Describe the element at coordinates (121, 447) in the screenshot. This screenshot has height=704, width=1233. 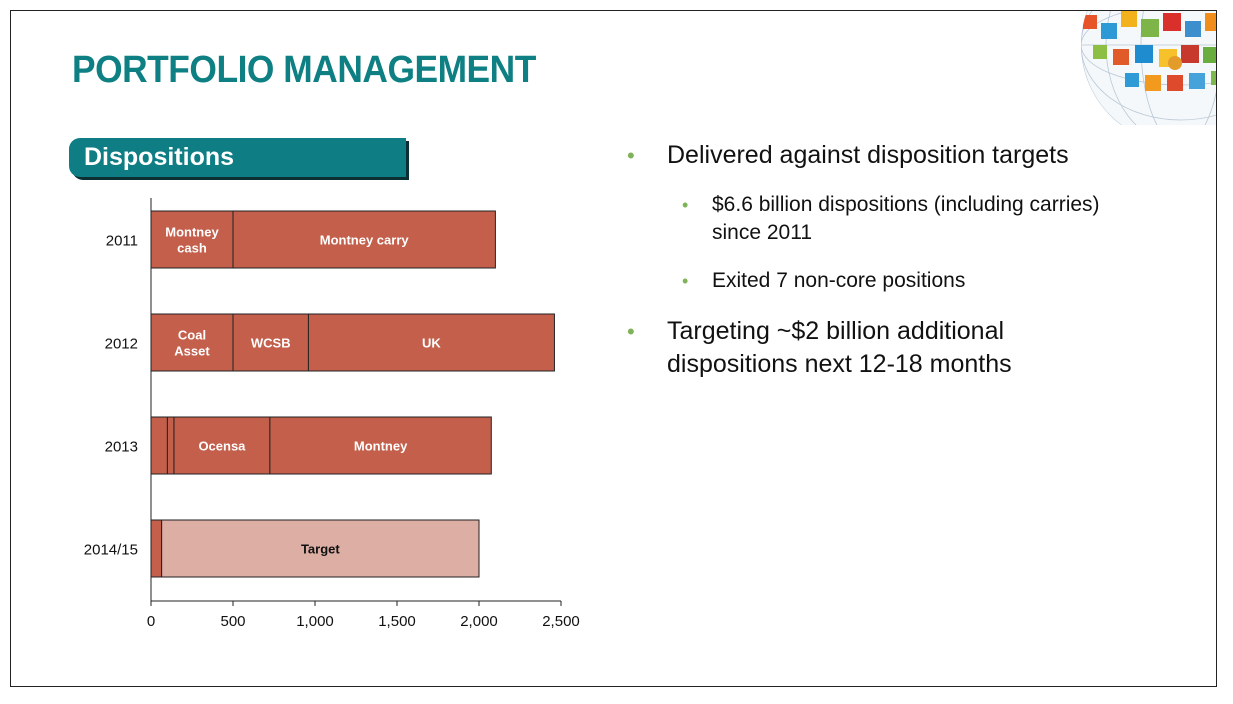
I see `category-label: 2013` at that location.